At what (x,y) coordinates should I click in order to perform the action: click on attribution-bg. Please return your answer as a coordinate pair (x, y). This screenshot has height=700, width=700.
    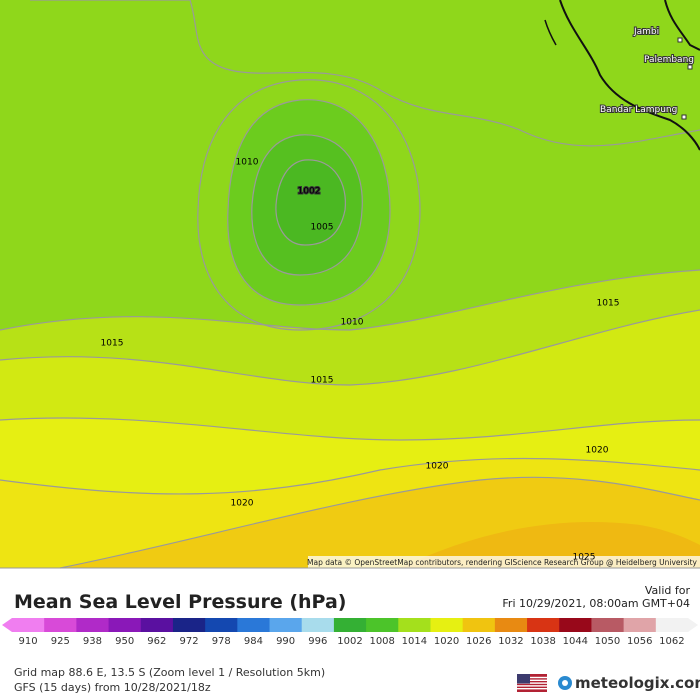
    Looking at the image, I should click on (504, 562).